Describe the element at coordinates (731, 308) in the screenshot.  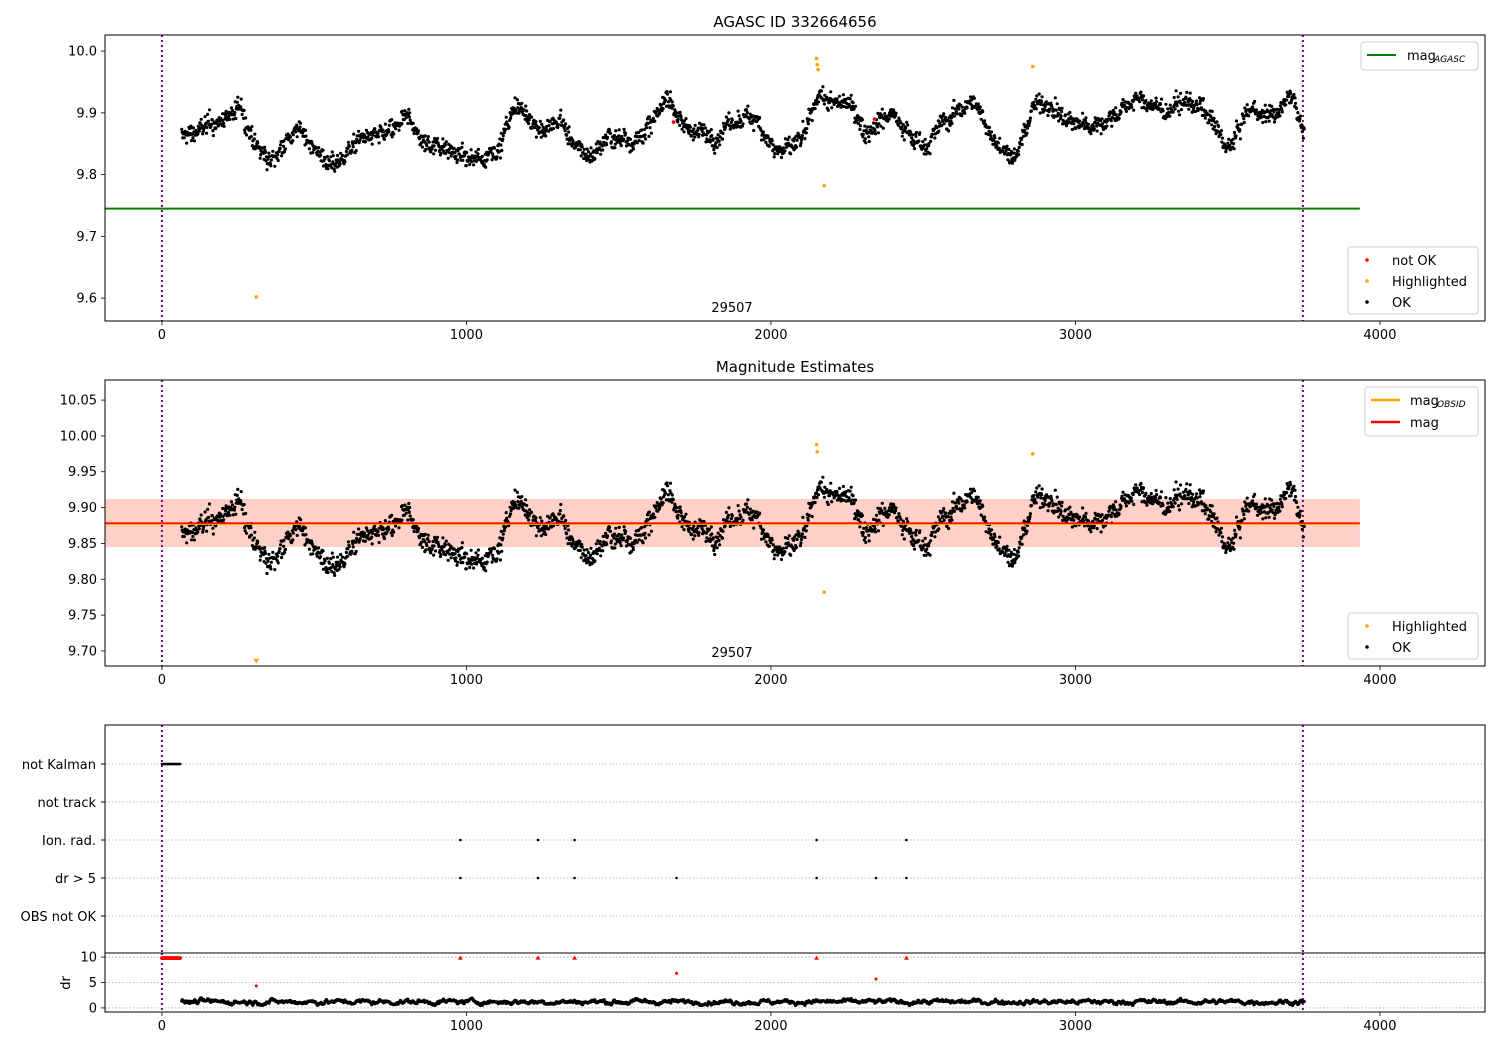
I see `obsid-label: 29507` at that location.